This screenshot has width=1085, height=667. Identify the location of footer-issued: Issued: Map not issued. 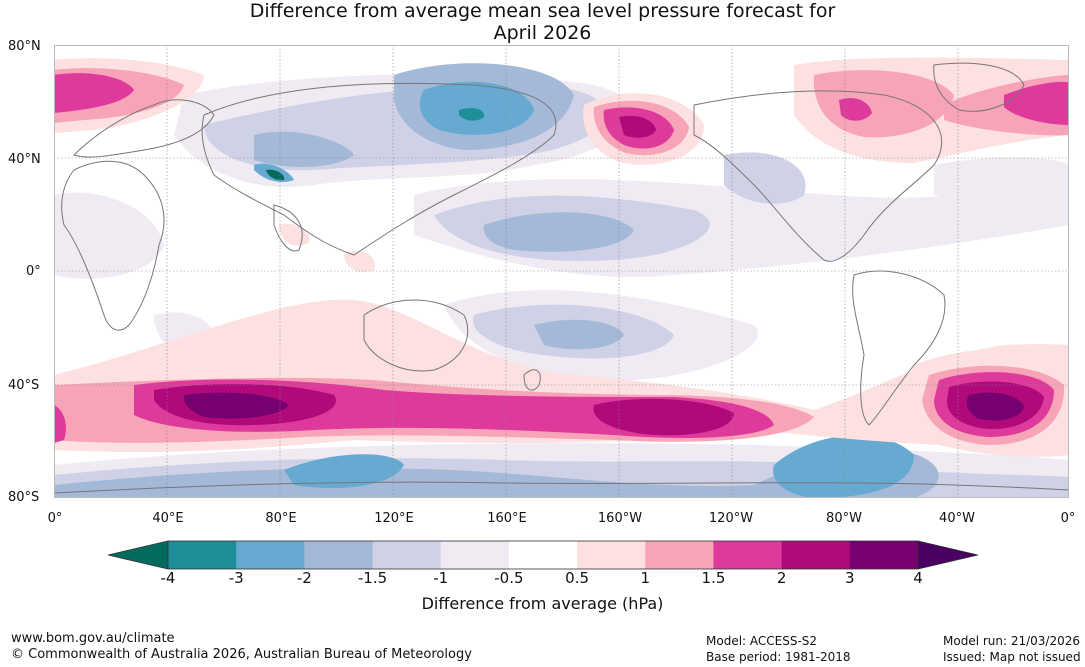
(1012, 657).